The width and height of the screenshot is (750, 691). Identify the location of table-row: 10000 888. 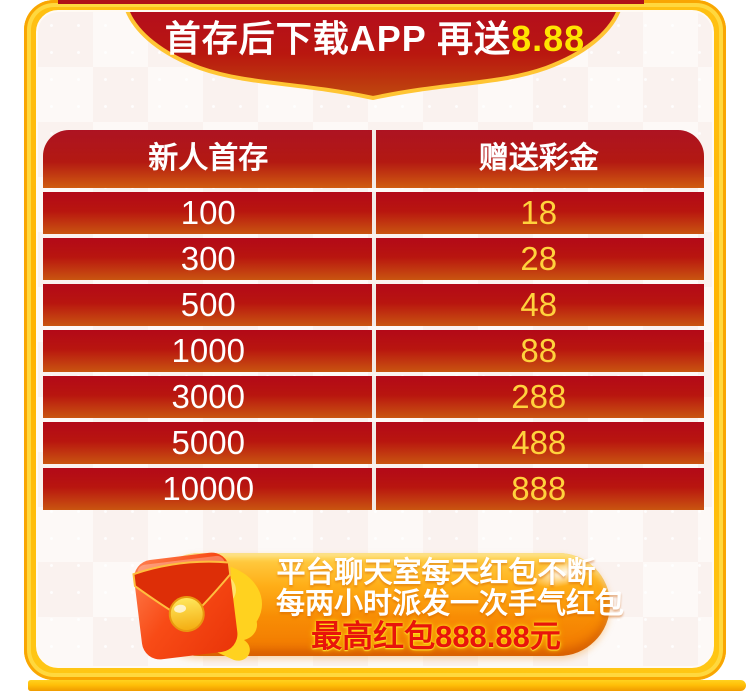
(373, 489).